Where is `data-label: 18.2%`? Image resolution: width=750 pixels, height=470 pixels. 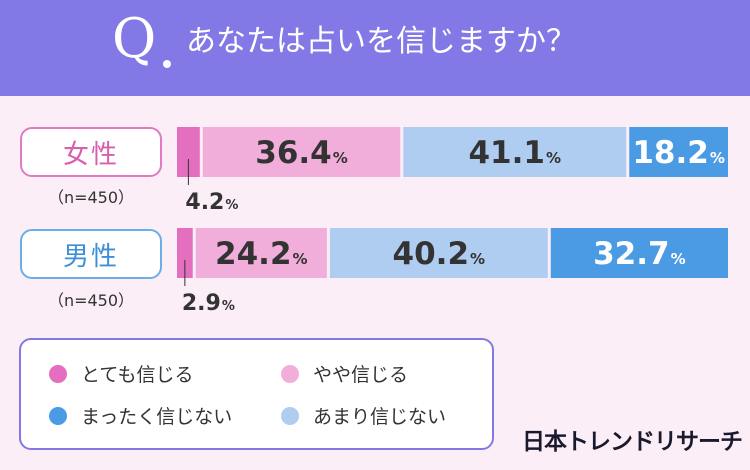 data-label: 18.2% is located at coordinates (678, 153).